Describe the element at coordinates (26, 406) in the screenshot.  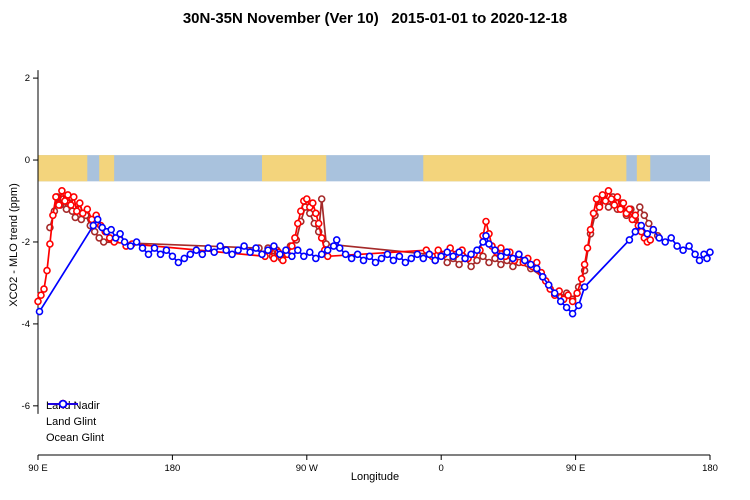
I see `y-tick-label: -6` at that location.